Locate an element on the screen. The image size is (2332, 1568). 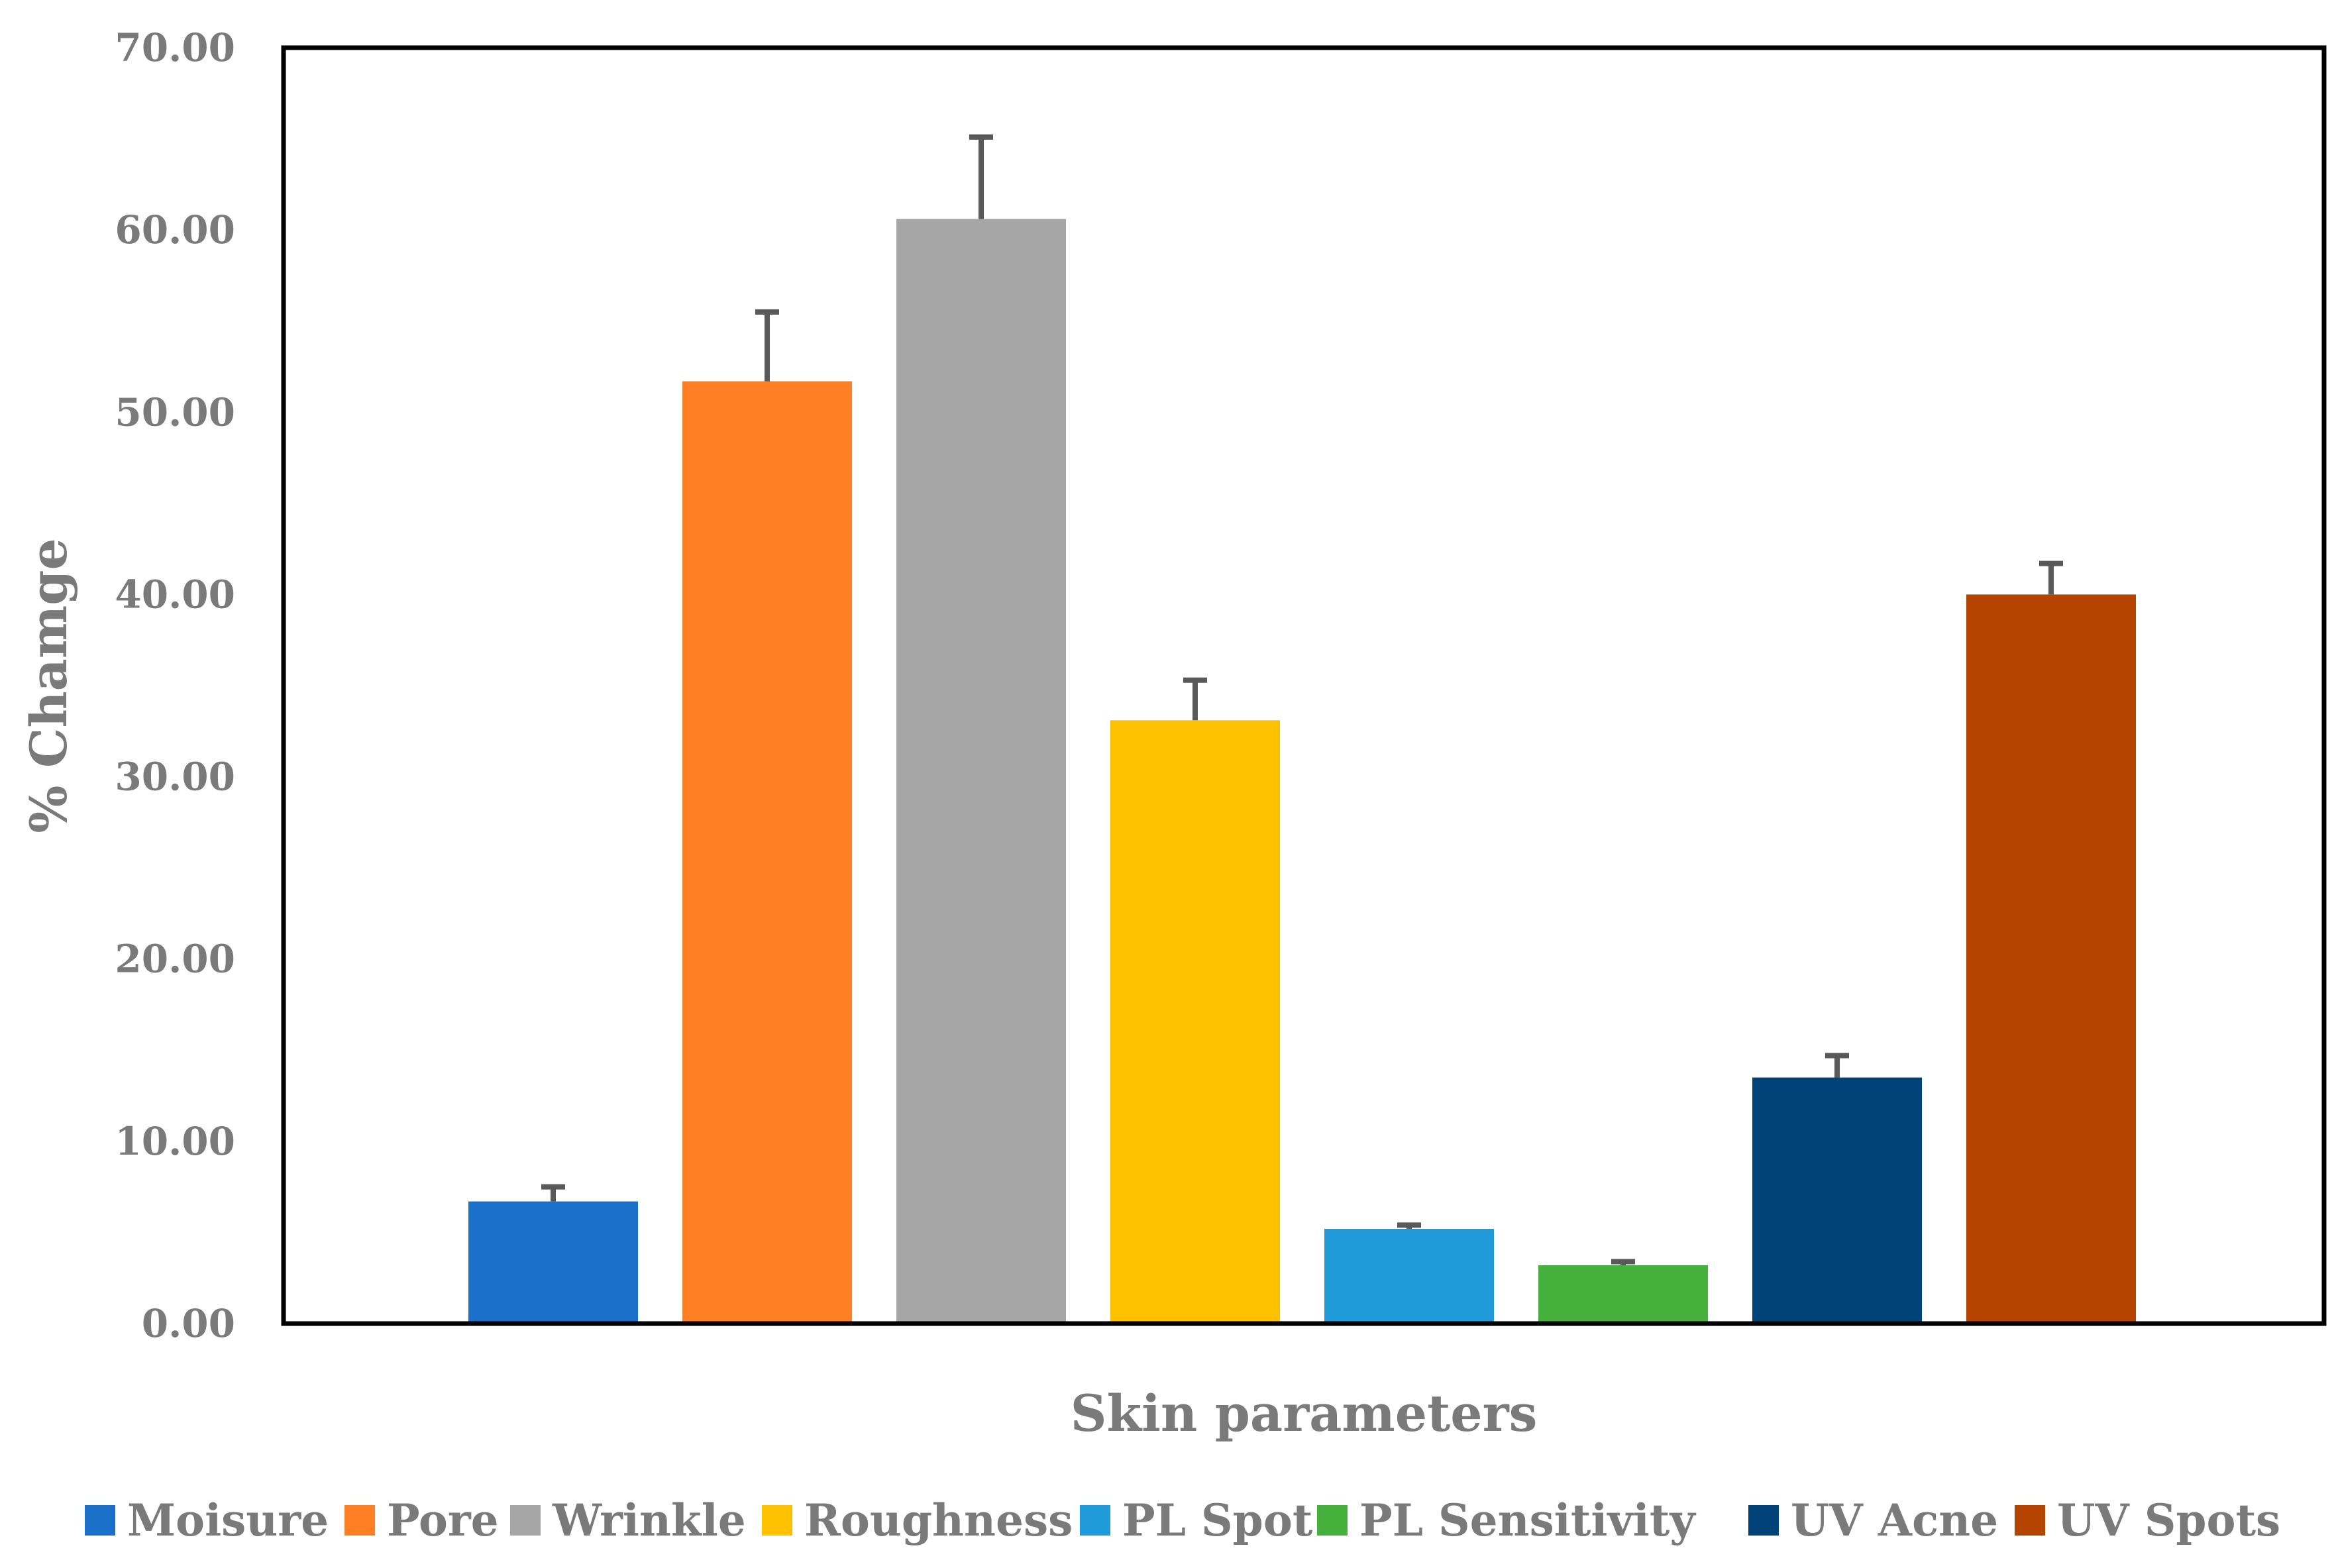
x-axis-title: Skin parameters is located at coordinates (1304, 1413).